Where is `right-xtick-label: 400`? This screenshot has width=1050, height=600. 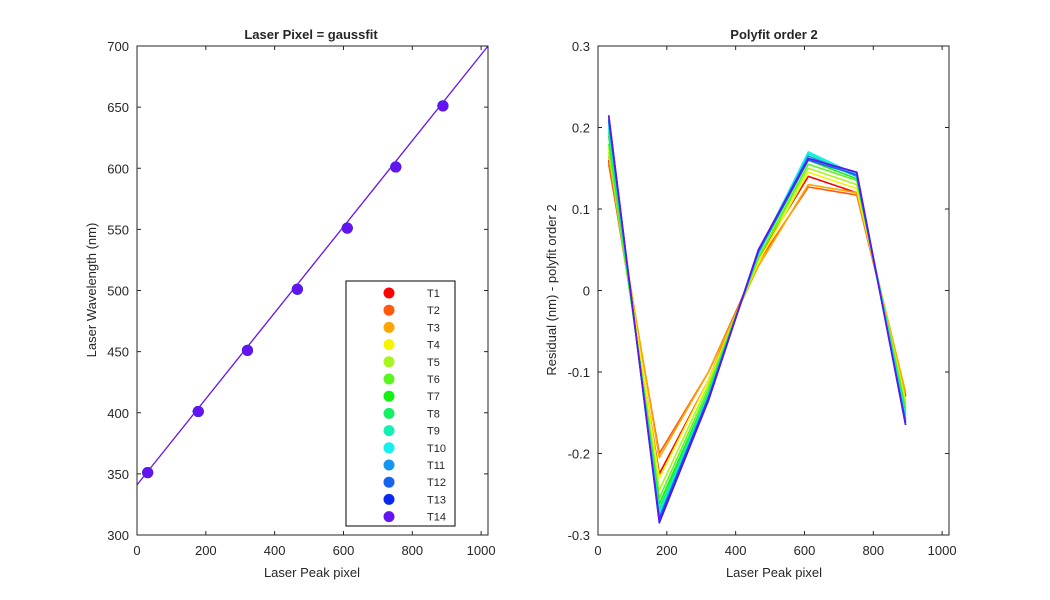 right-xtick-label: 400 is located at coordinates (736, 550).